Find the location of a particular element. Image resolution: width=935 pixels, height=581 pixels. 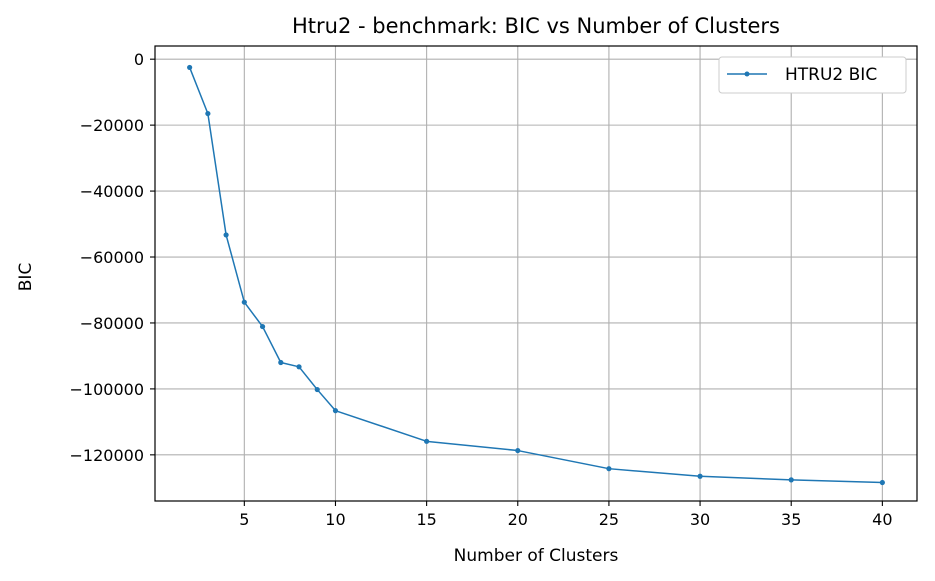

x-tick-label: 20 is located at coordinates (518, 519).